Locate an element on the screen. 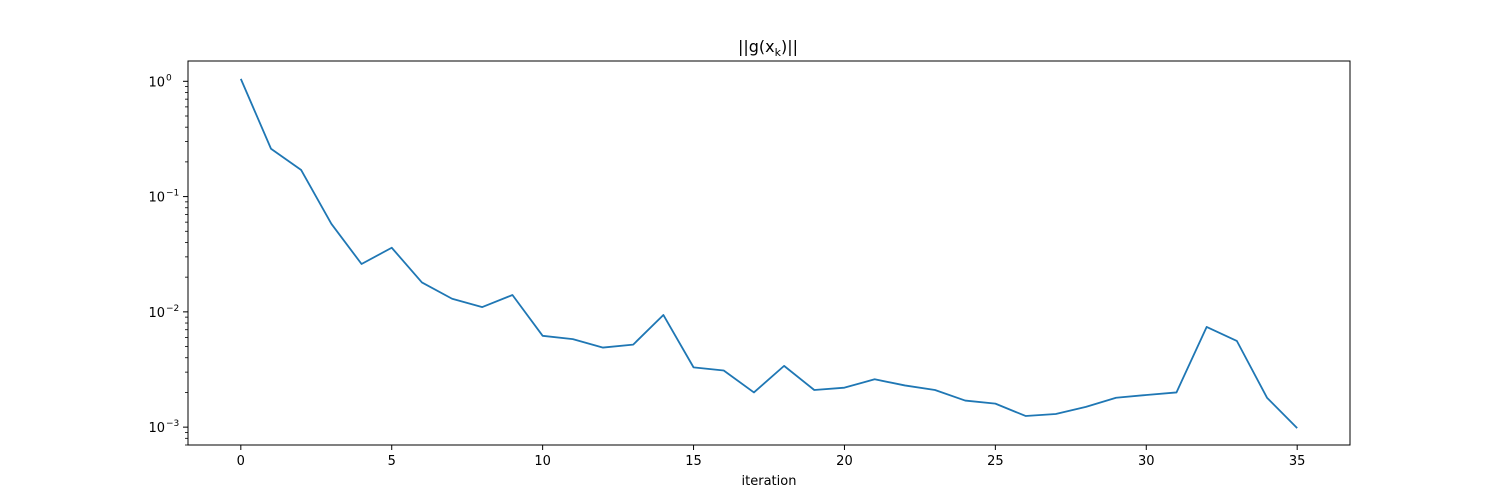 Image resolution: width=1500 pixels, height=500 pixels. y-tick-label-exponent: 0 is located at coordinates (169, 78).